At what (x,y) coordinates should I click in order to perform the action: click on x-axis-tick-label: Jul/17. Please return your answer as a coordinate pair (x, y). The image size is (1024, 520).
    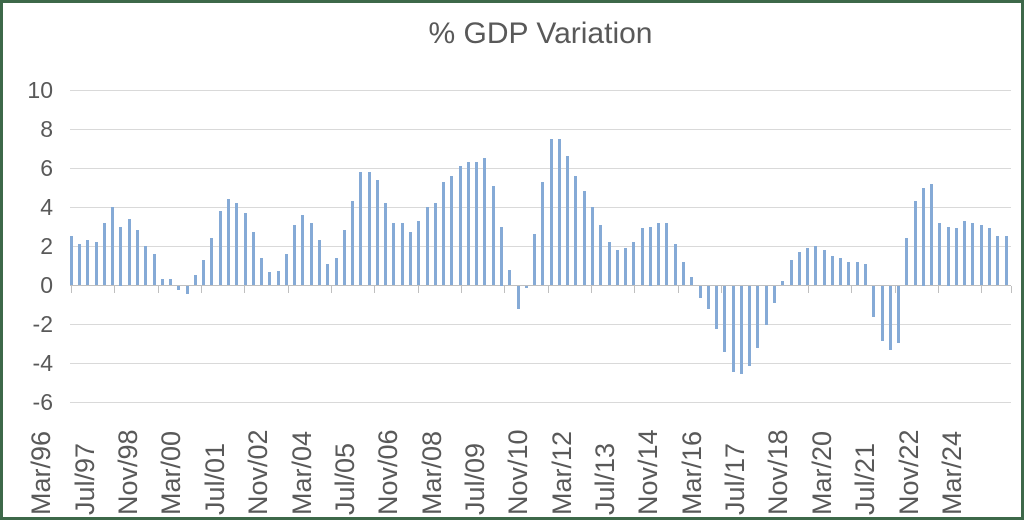
    Looking at the image, I should click on (735, 478).